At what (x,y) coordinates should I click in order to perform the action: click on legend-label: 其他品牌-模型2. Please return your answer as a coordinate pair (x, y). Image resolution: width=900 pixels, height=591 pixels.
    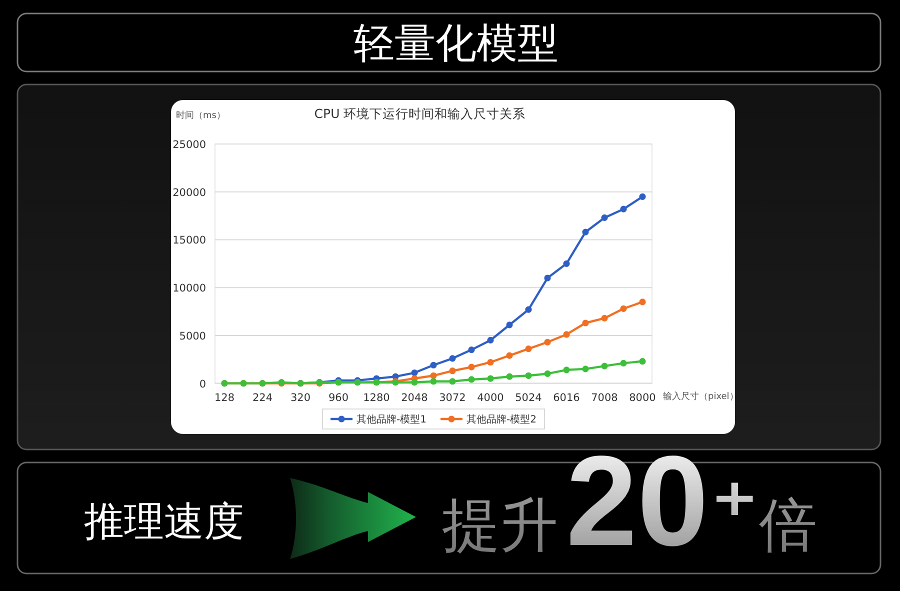
    Looking at the image, I should click on (501, 420).